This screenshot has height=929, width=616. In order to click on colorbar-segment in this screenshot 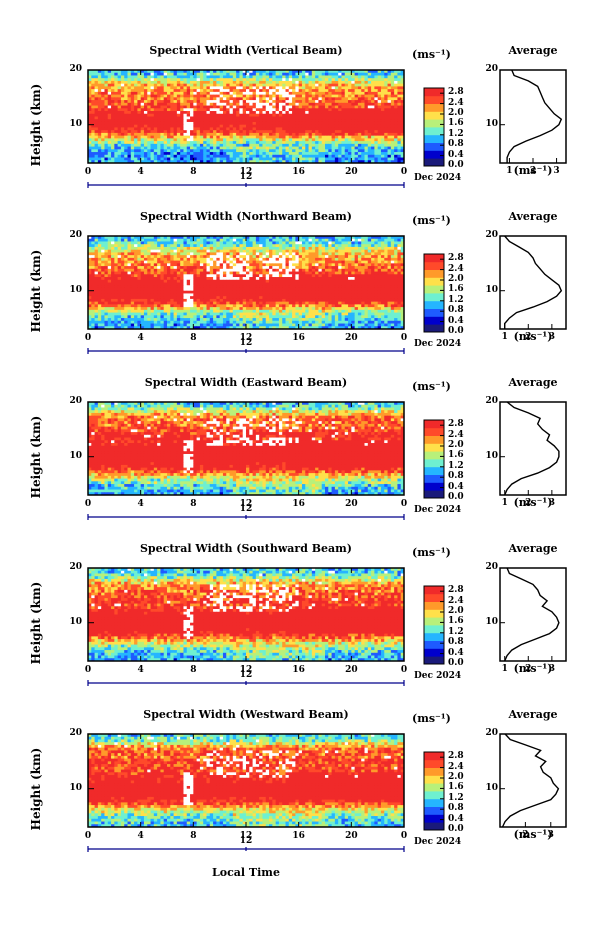, I will do `click(434, 147)`.